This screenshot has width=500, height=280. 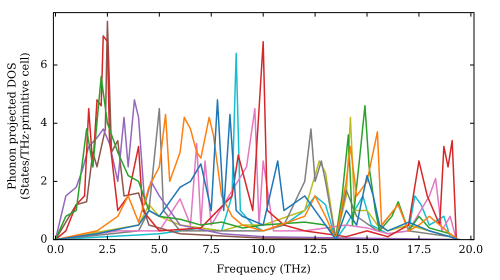 I want to click on x-tick-label: 0.0, so click(x=55, y=249).